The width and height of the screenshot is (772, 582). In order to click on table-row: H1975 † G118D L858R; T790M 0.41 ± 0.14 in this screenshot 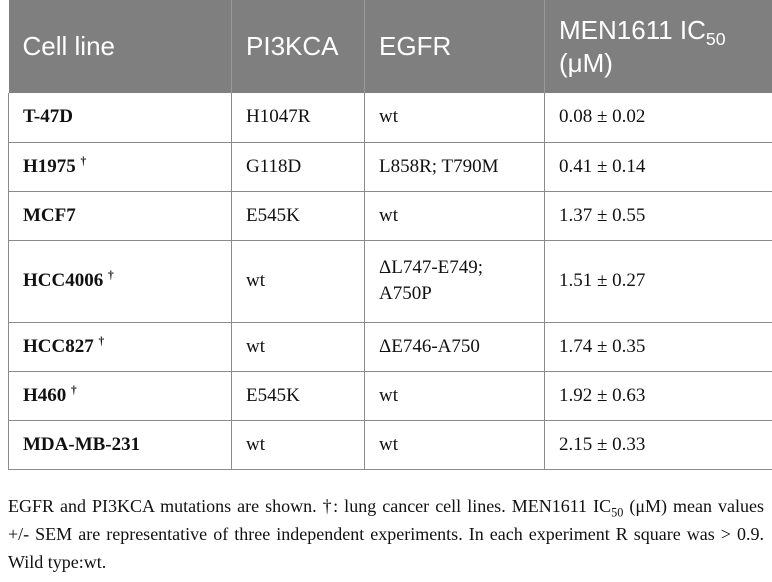, I will do `click(390, 167)`.